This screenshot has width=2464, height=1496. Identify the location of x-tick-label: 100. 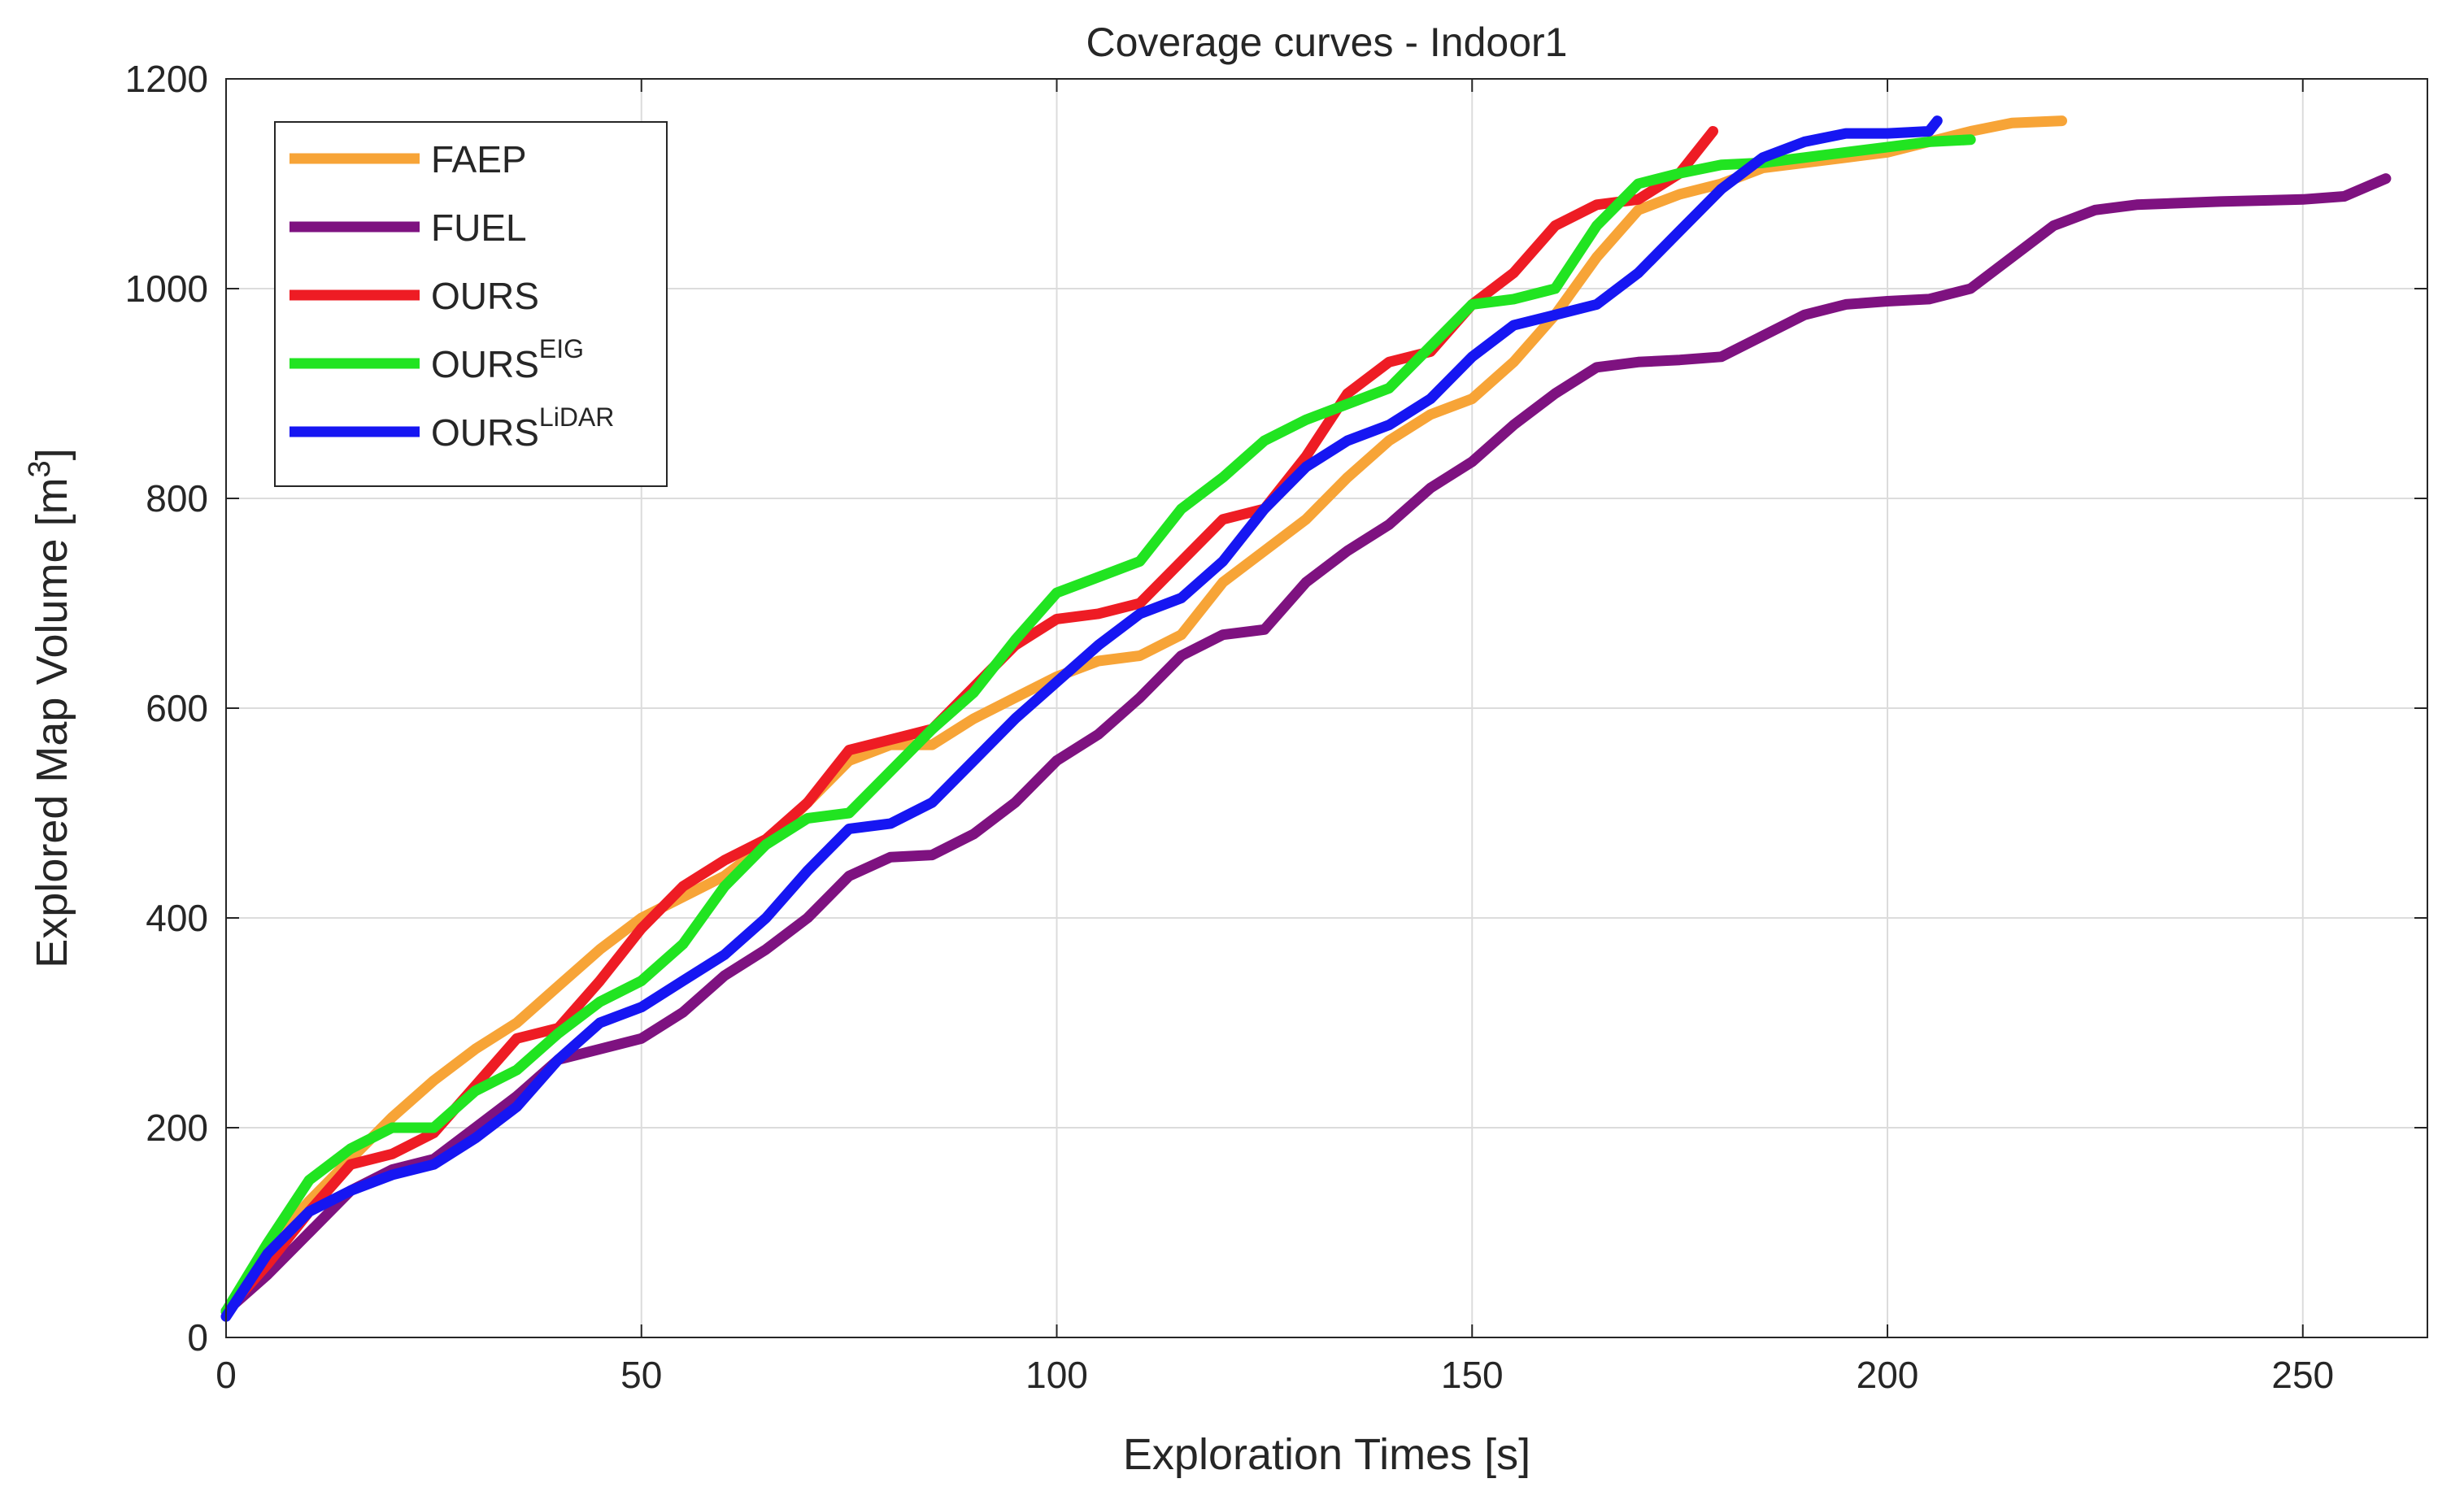
(1056, 1375).